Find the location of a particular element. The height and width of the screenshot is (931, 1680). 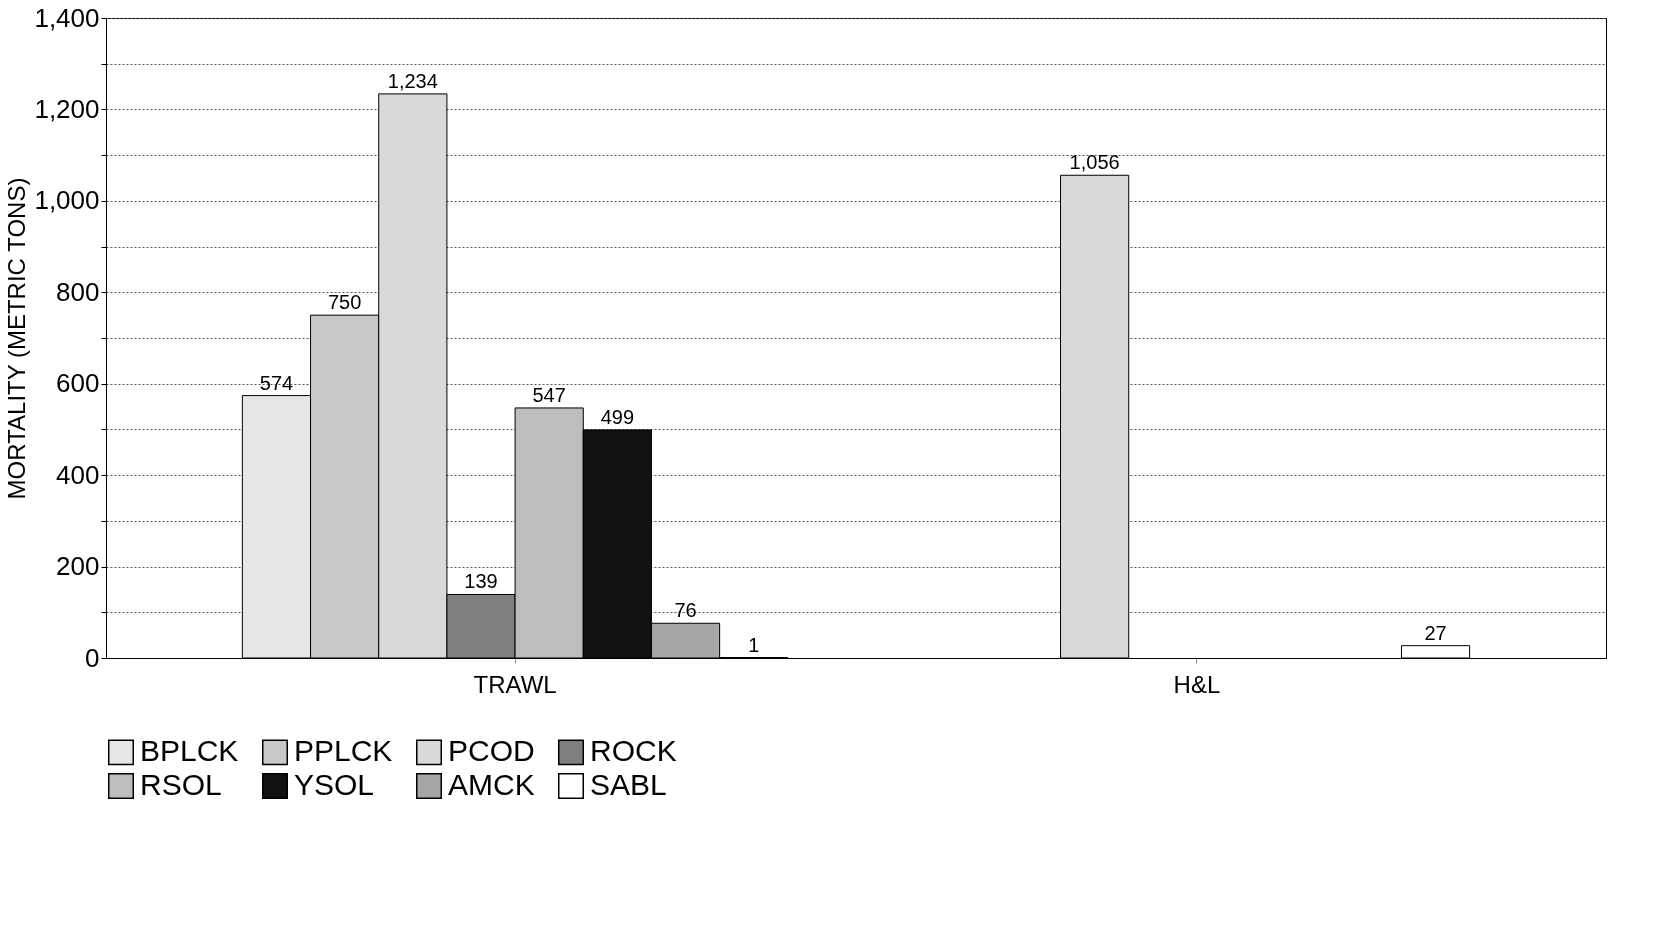

data-label: 1 is located at coordinates (754, 644).